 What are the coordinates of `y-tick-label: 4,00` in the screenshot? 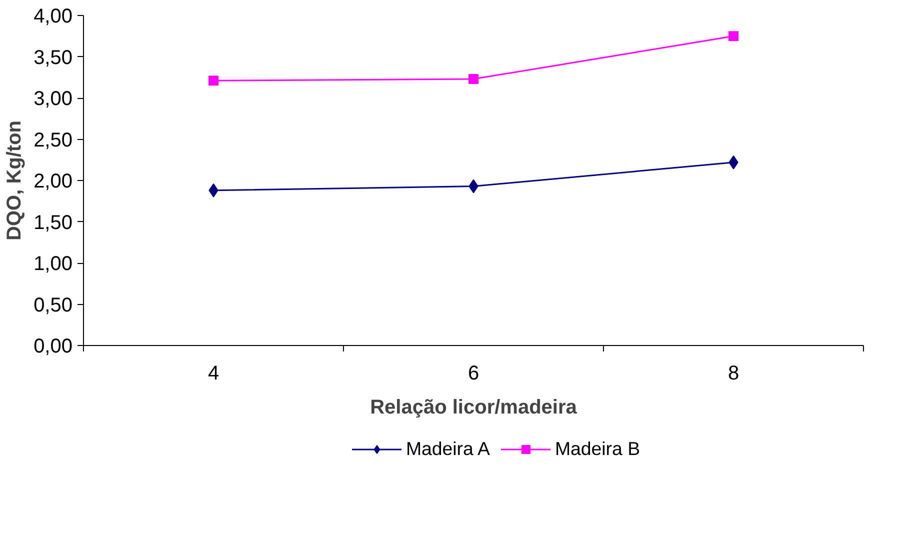 It's located at (53, 17).